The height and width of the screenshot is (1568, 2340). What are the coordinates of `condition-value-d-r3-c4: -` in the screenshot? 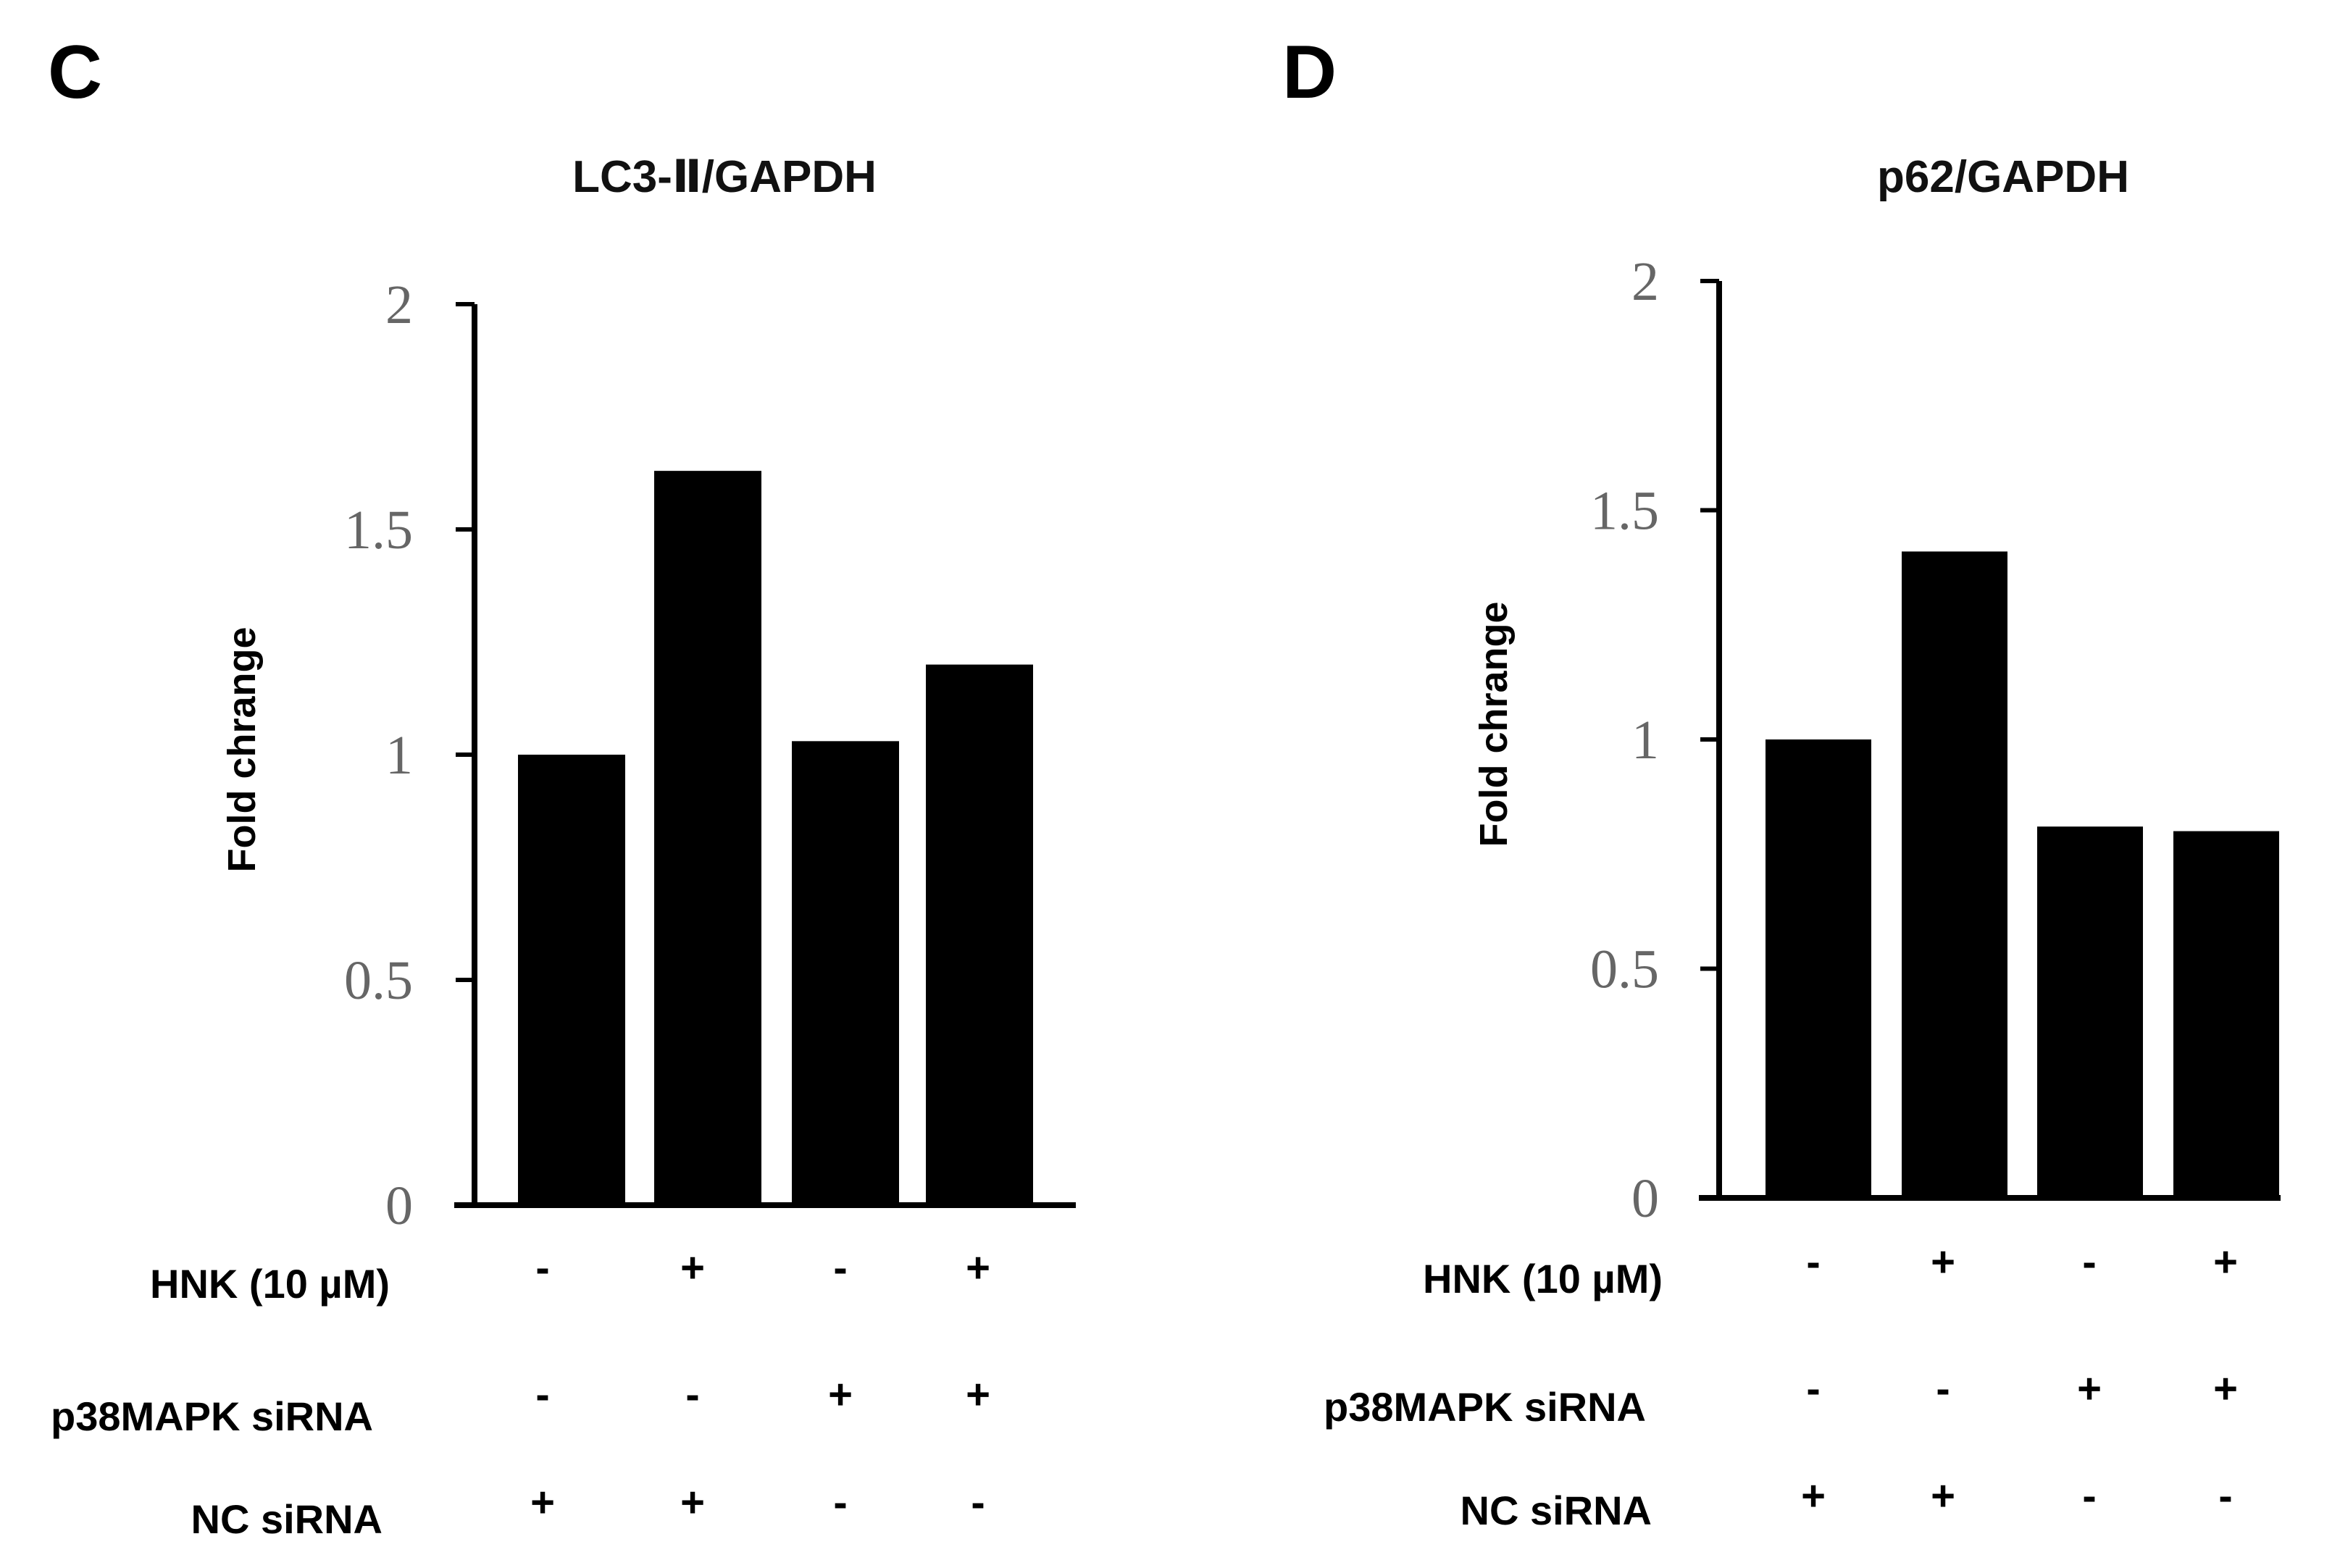 It's located at (2225, 1496).